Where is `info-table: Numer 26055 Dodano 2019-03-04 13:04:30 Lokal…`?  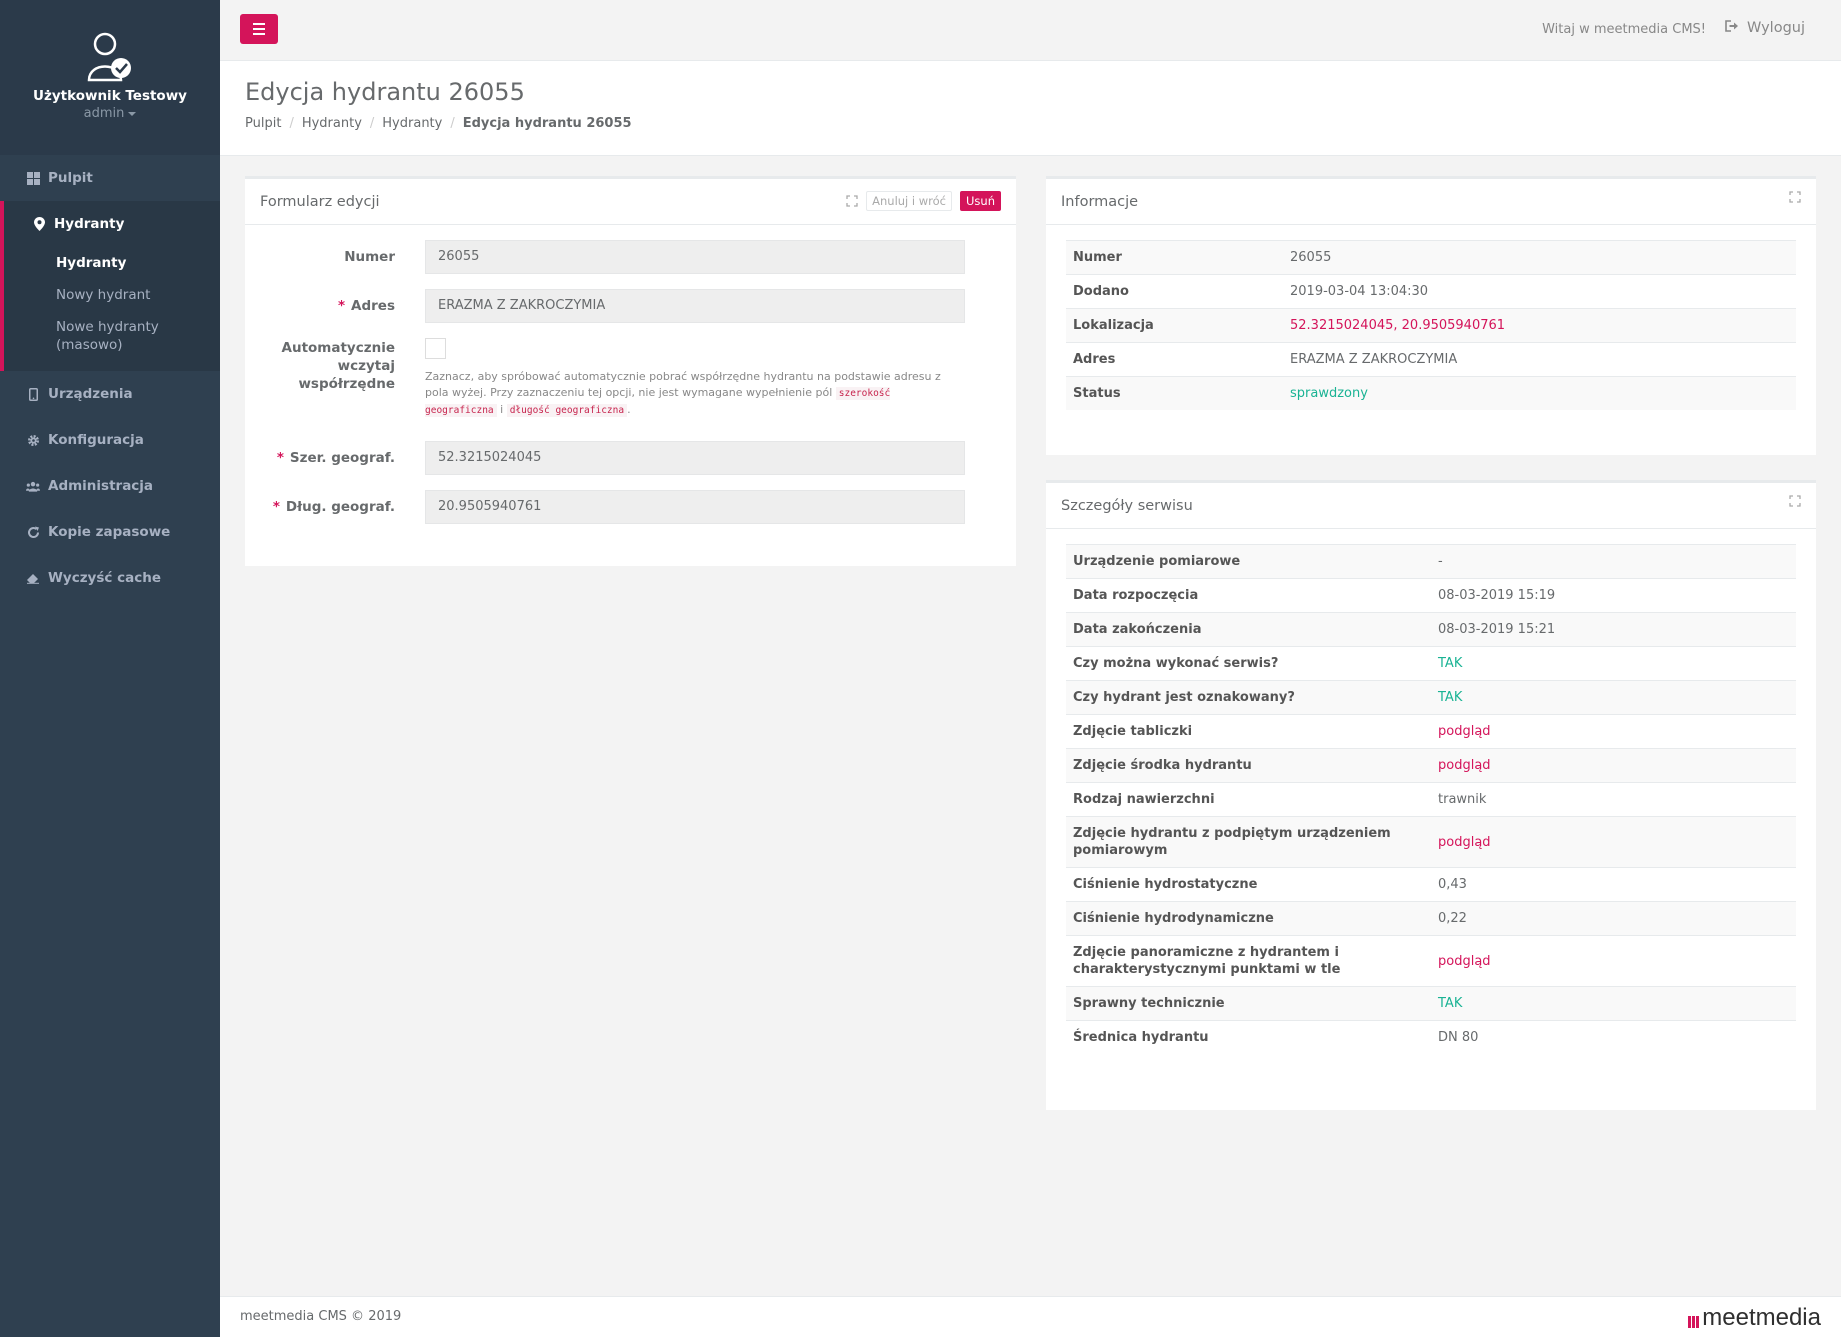
info-table: Numer 26055 Dodano 2019-03-04 13:04:30 Lokal… is located at coordinates (1431, 325).